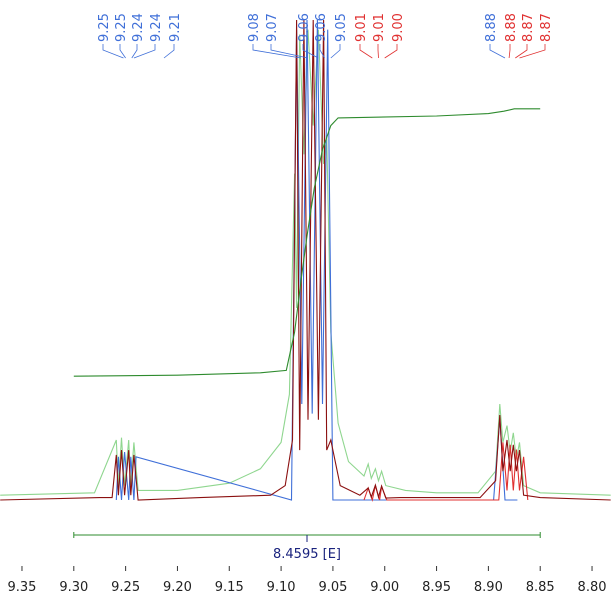  Describe the element at coordinates (307, 554) in the screenshot. I see `integral-label: 8.4595 [E]` at that location.